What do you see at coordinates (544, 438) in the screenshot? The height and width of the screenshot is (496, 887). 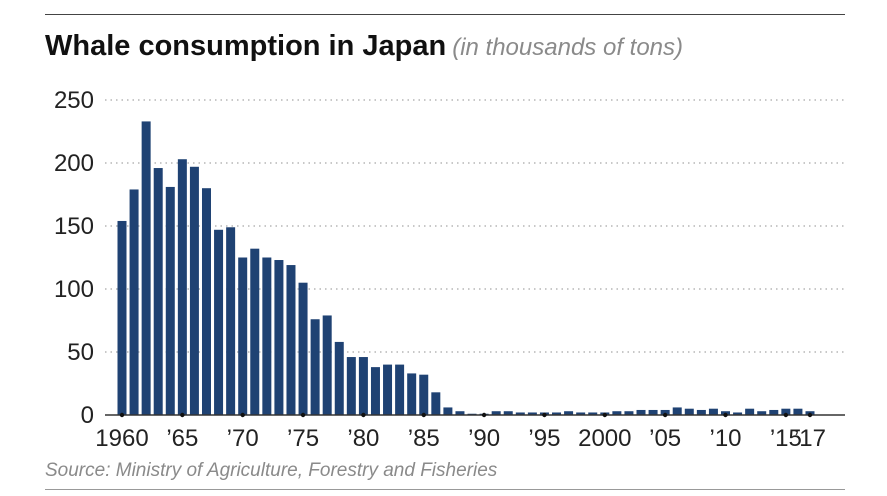 I see `x-tick-label: ’95` at bounding box center [544, 438].